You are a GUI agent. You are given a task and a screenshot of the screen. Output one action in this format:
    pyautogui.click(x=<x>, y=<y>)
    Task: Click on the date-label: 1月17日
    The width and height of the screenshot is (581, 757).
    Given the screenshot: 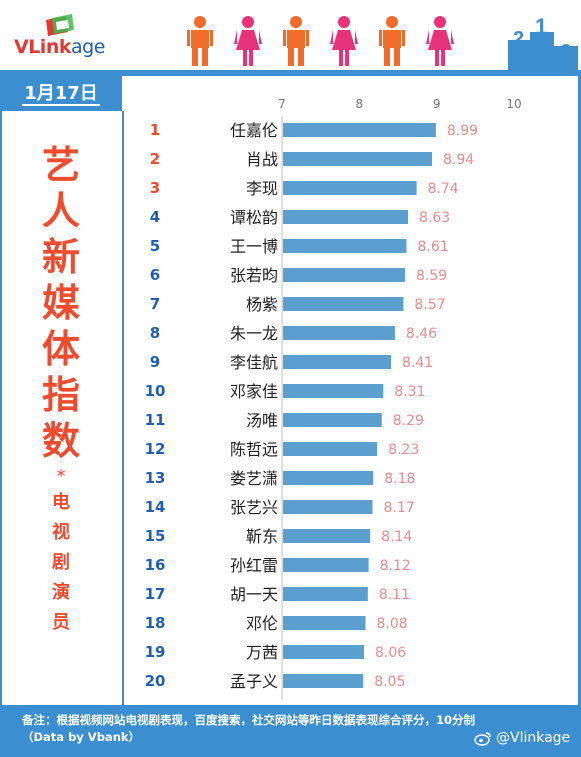 What is the action you would take?
    pyautogui.click(x=61, y=93)
    